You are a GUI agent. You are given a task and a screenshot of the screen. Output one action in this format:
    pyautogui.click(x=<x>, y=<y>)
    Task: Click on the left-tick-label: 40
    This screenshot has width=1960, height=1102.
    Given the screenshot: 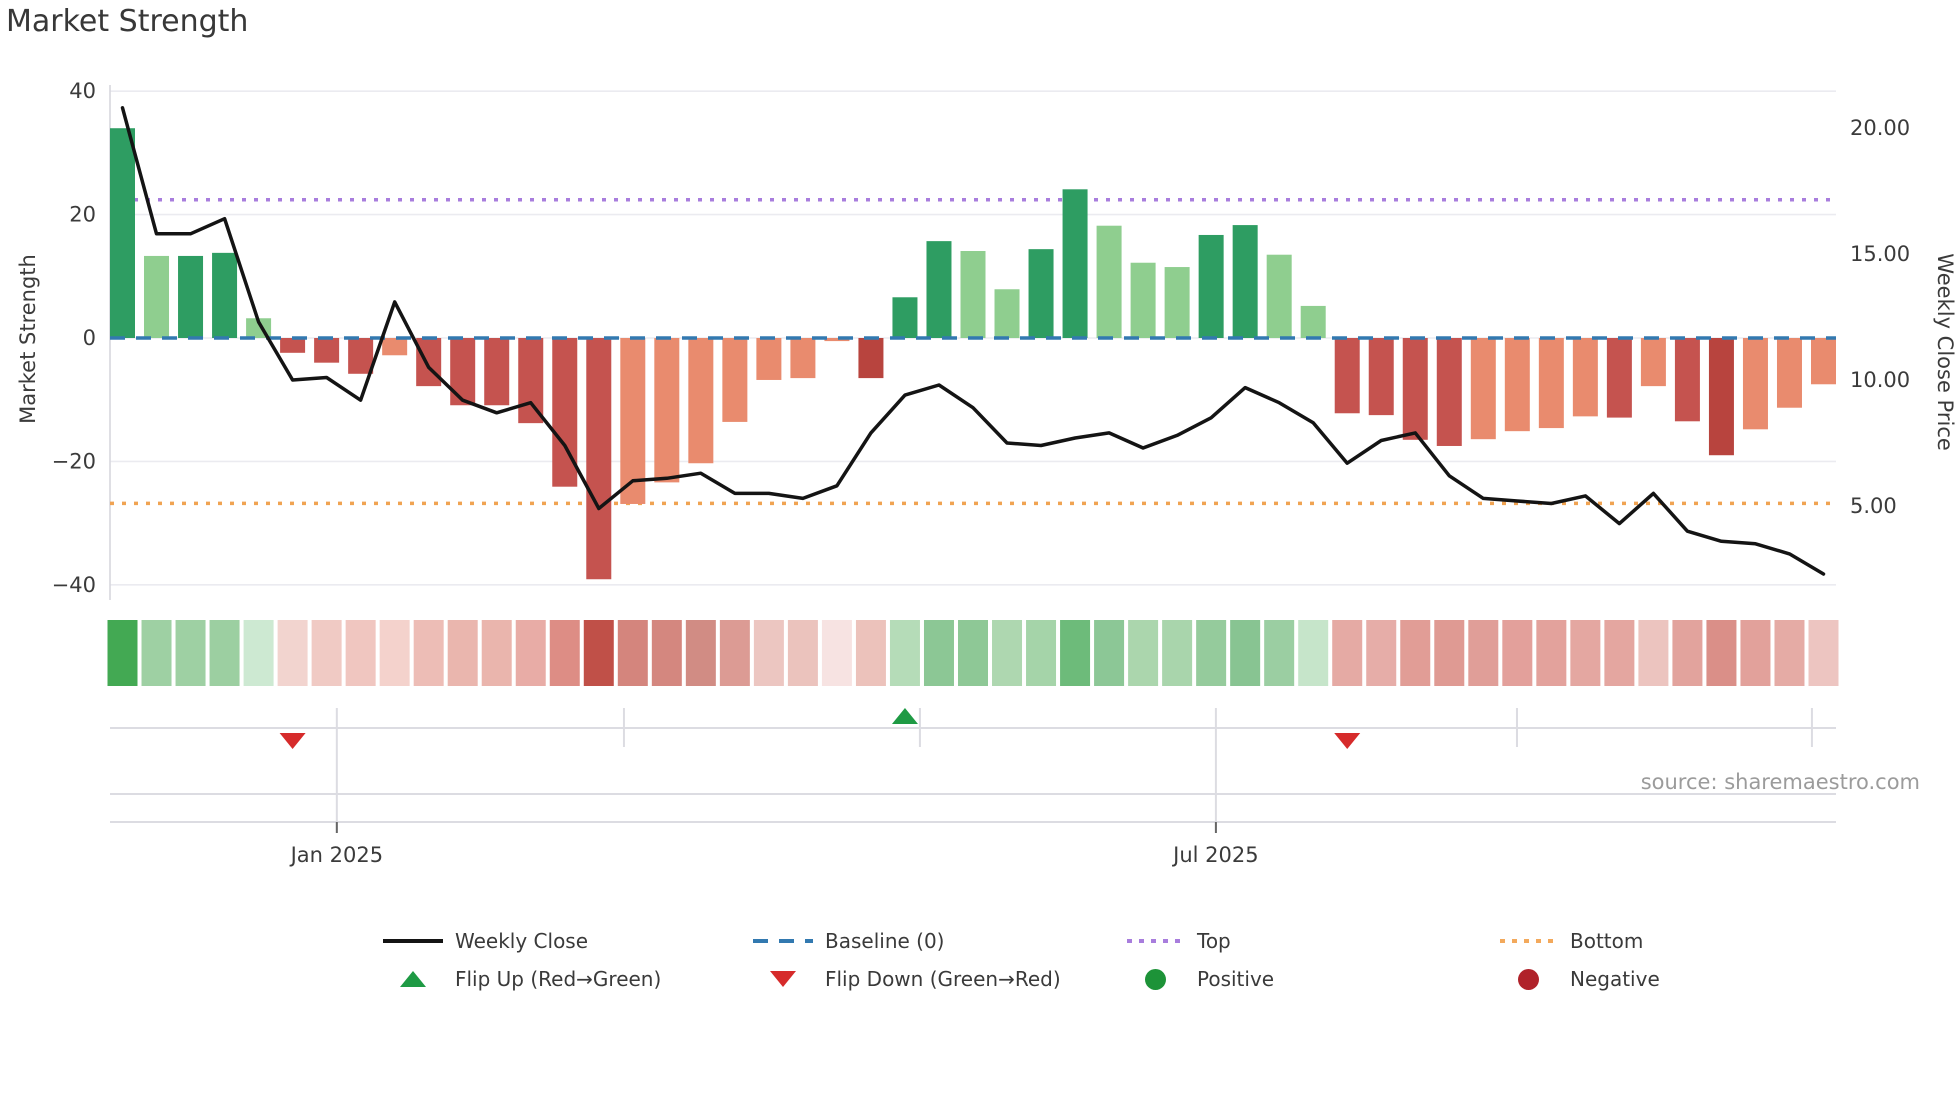 What is the action you would take?
    pyautogui.click(x=82, y=91)
    